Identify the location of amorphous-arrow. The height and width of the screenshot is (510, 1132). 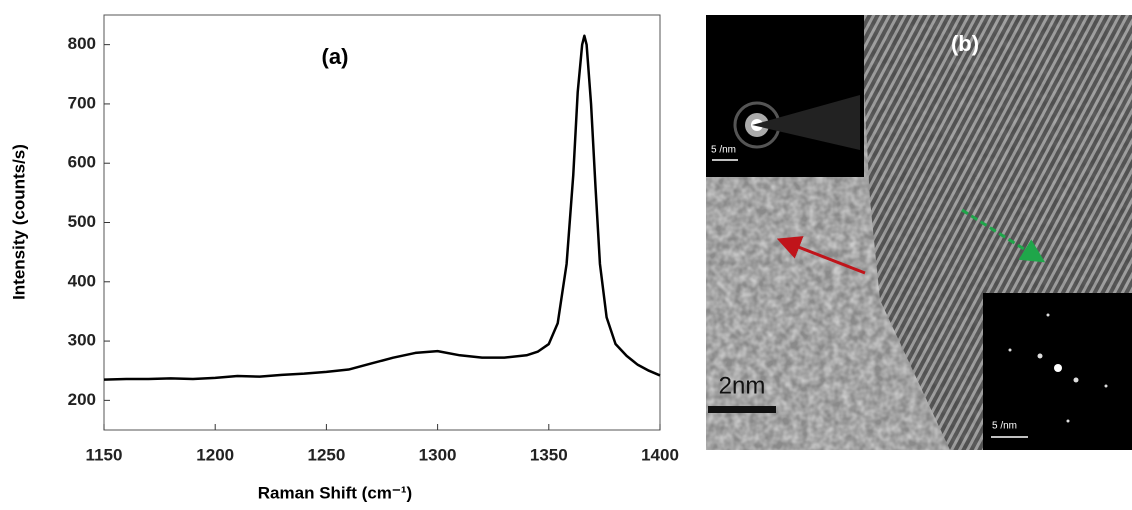
(821, 255).